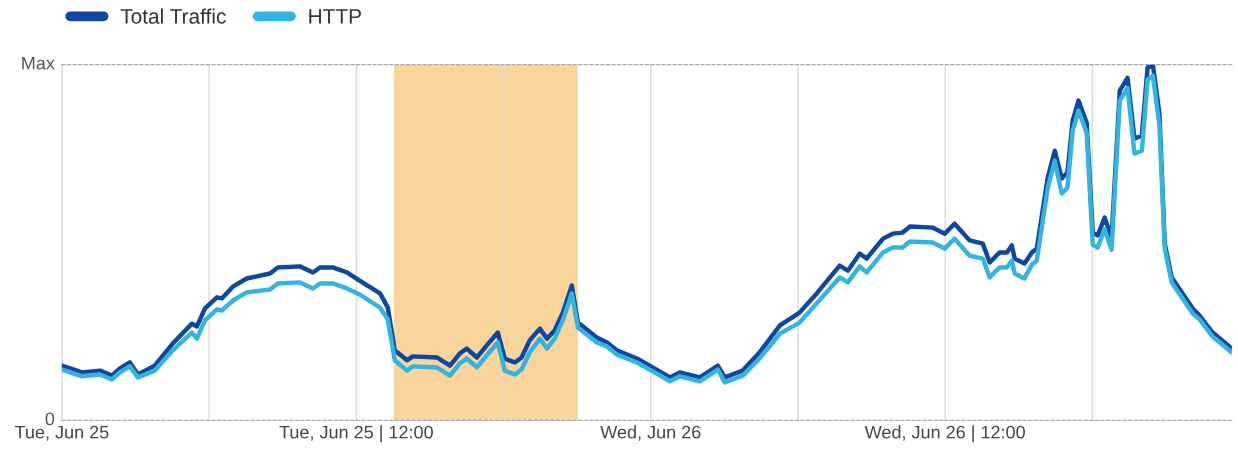 Image resolution: width=1238 pixels, height=462 pixels. Describe the element at coordinates (61, 433) in the screenshot. I see `x-tick-label: Tue, Jun 25` at that location.